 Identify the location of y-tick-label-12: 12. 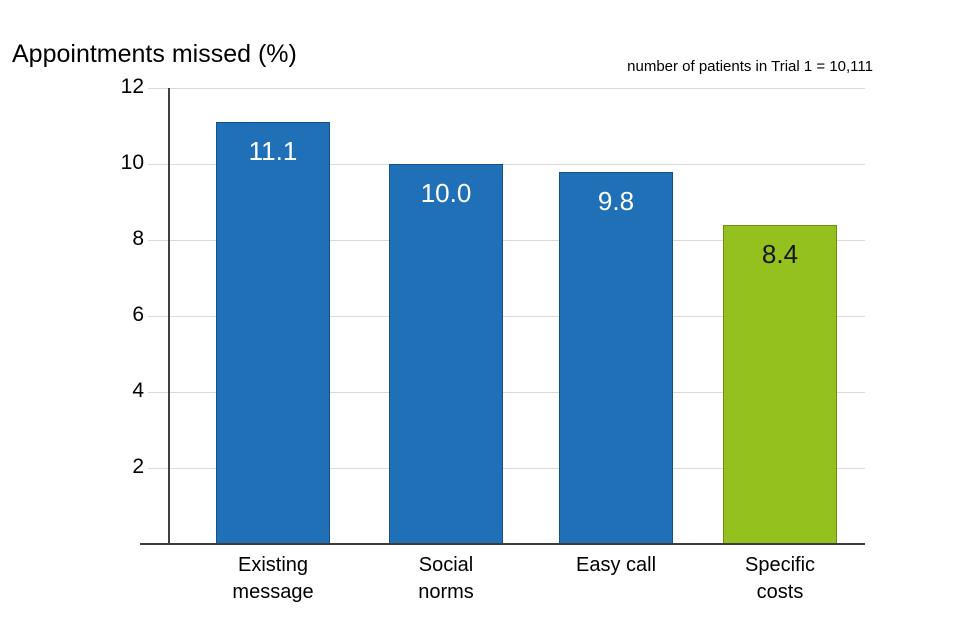
(132, 86).